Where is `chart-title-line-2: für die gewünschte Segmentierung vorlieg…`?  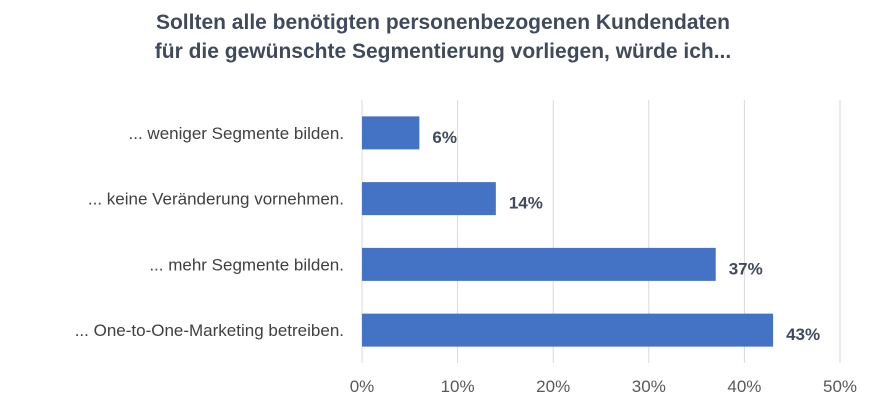
chart-title-line-2: für die gewünschte Segmentierung vorlieg… is located at coordinates (443, 51).